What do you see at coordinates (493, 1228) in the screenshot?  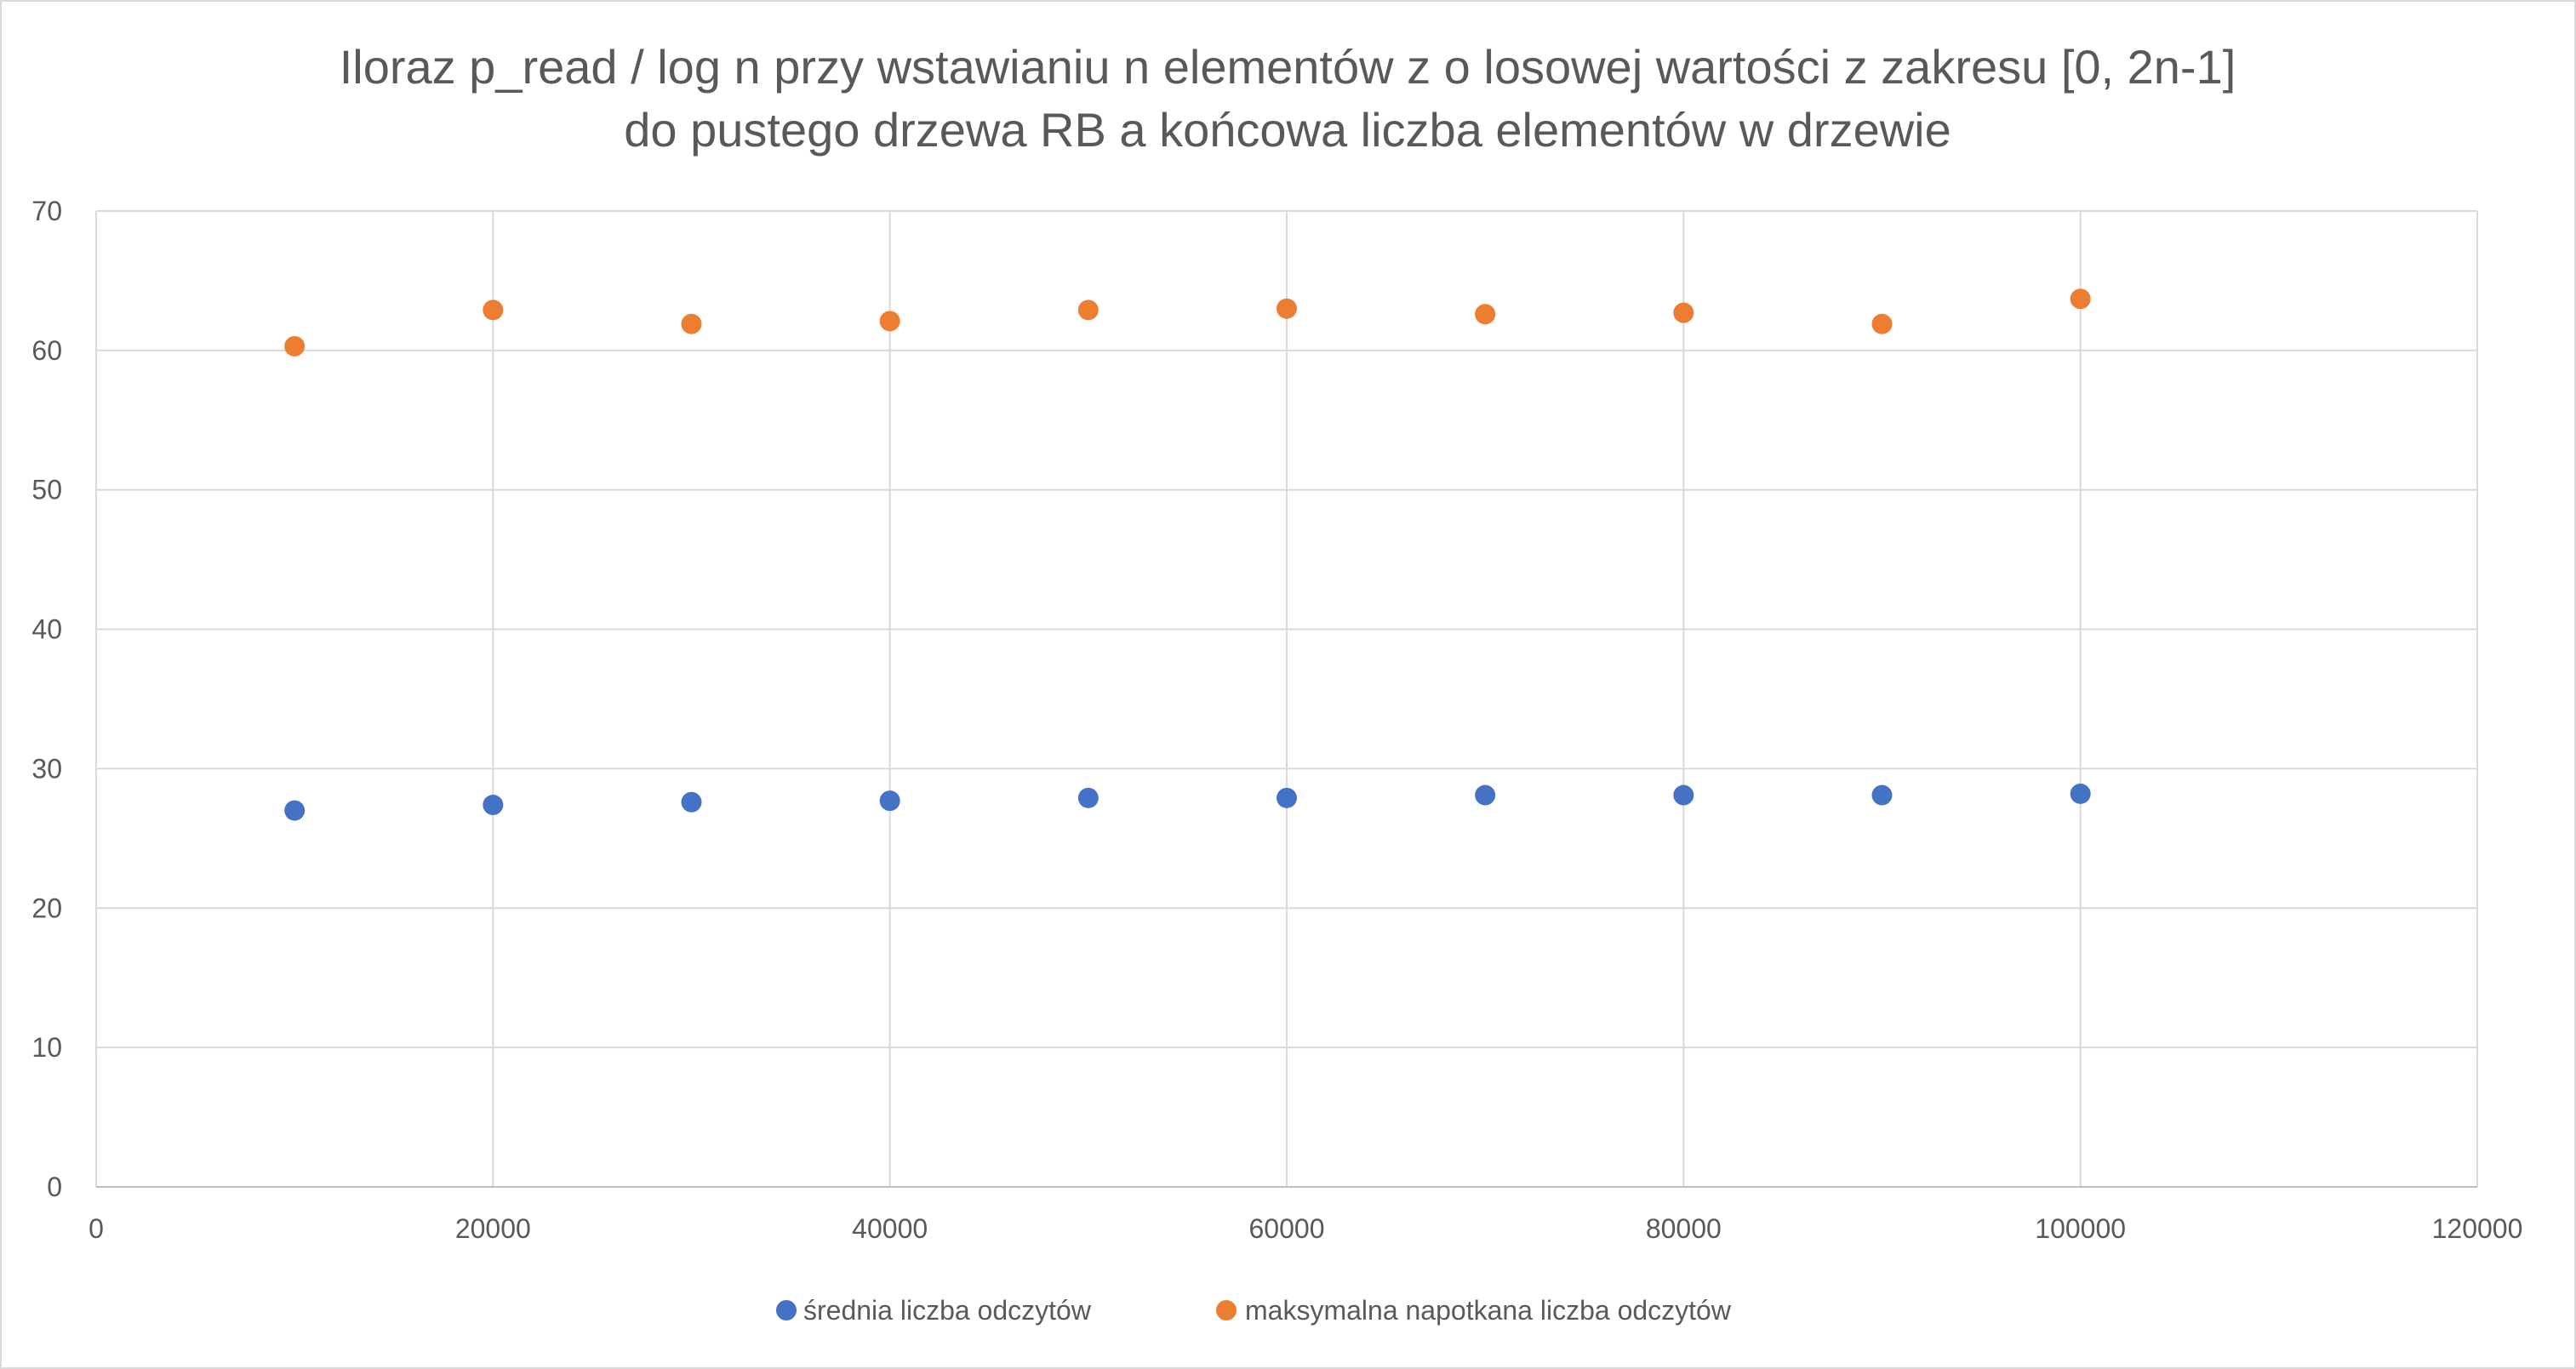 I see `x-tick-label: 20000` at bounding box center [493, 1228].